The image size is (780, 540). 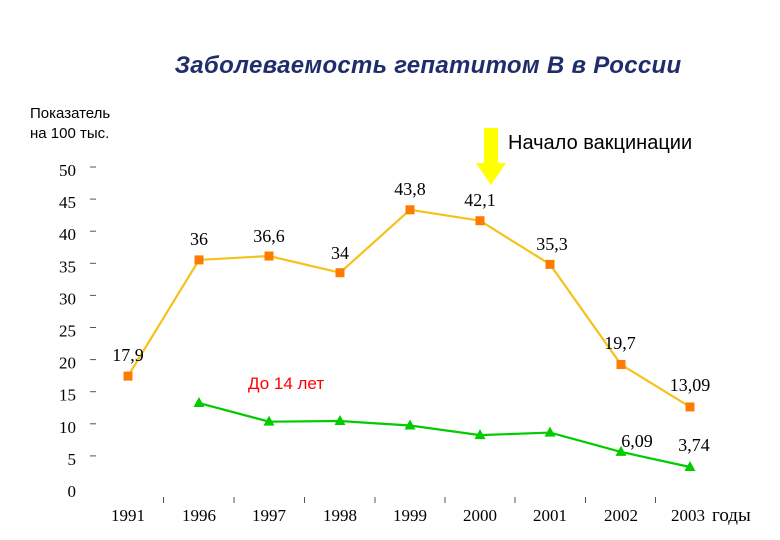 What do you see at coordinates (731, 515) in the screenshot?
I see `x-axis-label: годы` at bounding box center [731, 515].